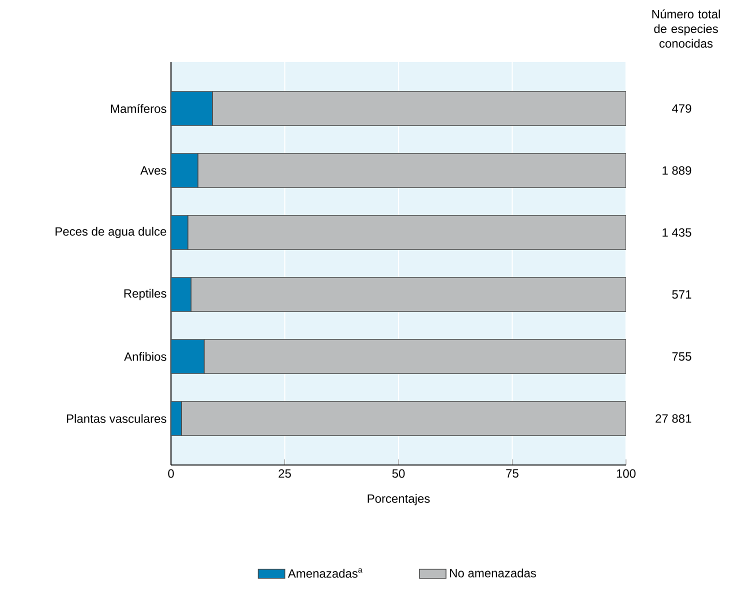 The image size is (741, 599). What do you see at coordinates (171, 473) in the screenshot?
I see `x-tick-label: 0` at bounding box center [171, 473].